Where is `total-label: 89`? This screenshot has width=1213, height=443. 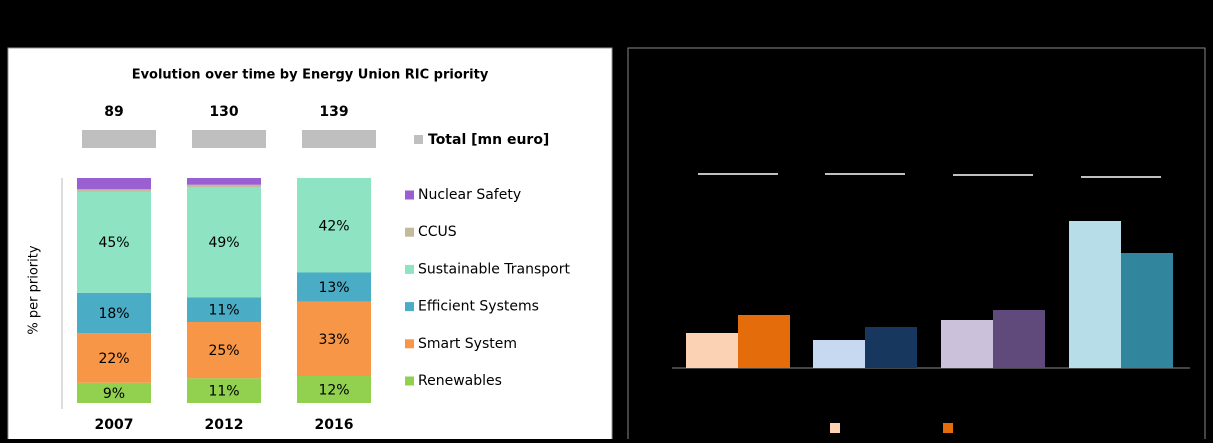
total-label: 89 is located at coordinates (113, 112).